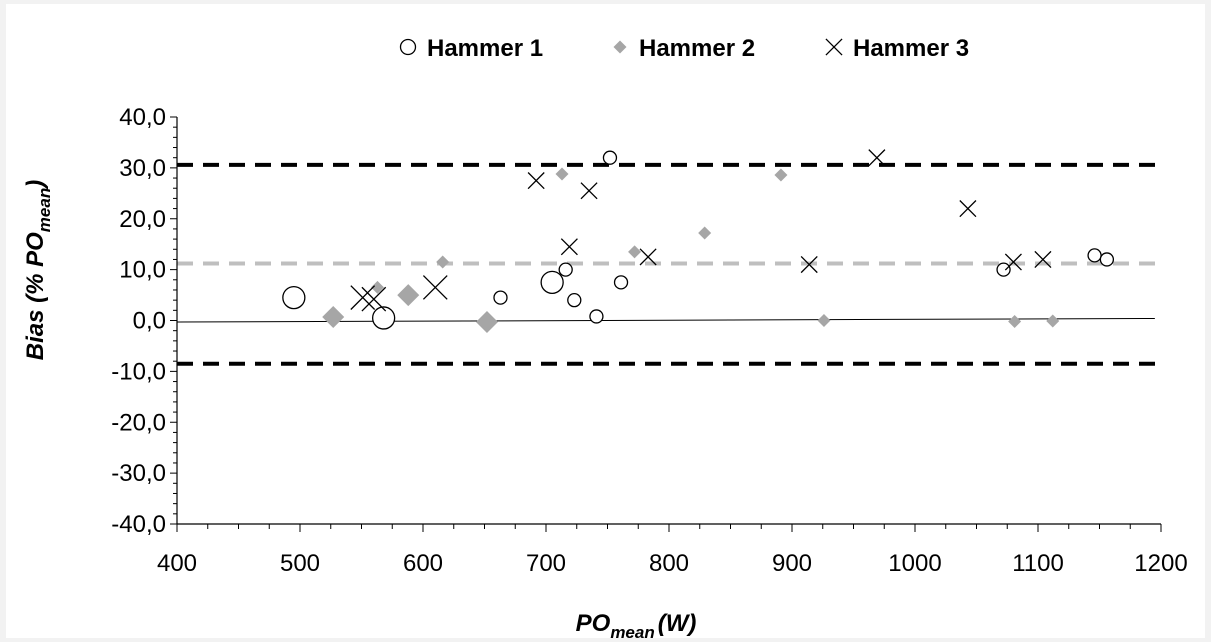 The image size is (1211, 642). I want to click on x-axis-title-subscript: mean, so click(632, 632).